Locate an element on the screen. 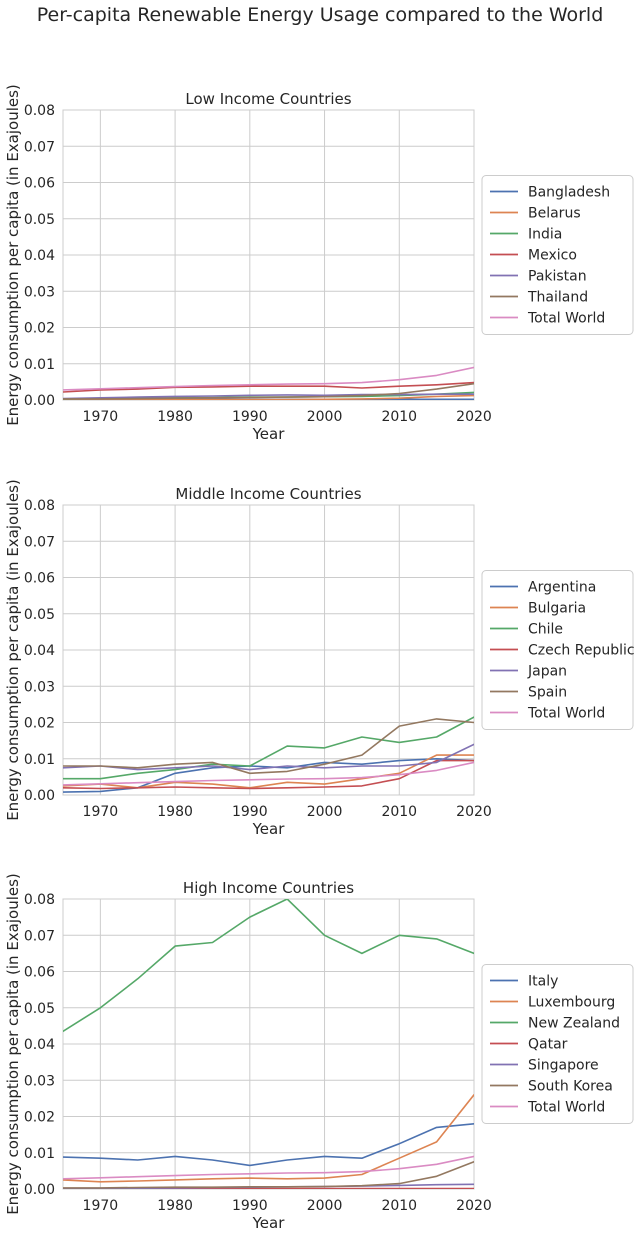 This screenshot has height=1237, width=640. legend-label: Mexico is located at coordinates (552, 256).